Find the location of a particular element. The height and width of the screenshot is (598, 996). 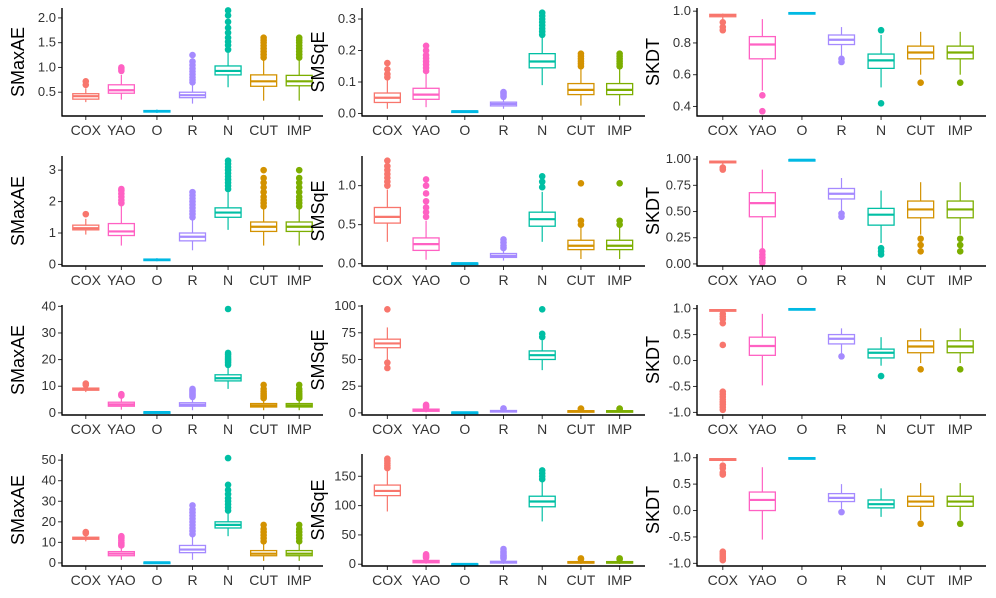

y-tick-label: 1.5 is located at coordinates (47, 42).